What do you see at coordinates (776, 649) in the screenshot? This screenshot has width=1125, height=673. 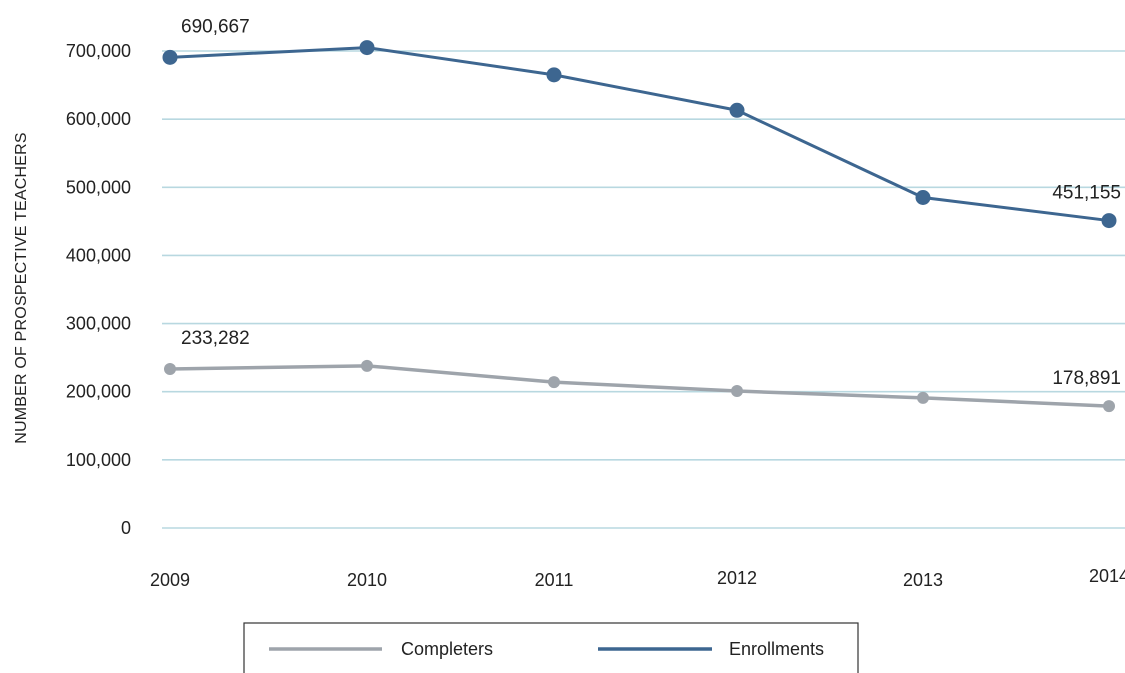 I see `legend-label-enrollments: Enrollments` at bounding box center [776, 649].